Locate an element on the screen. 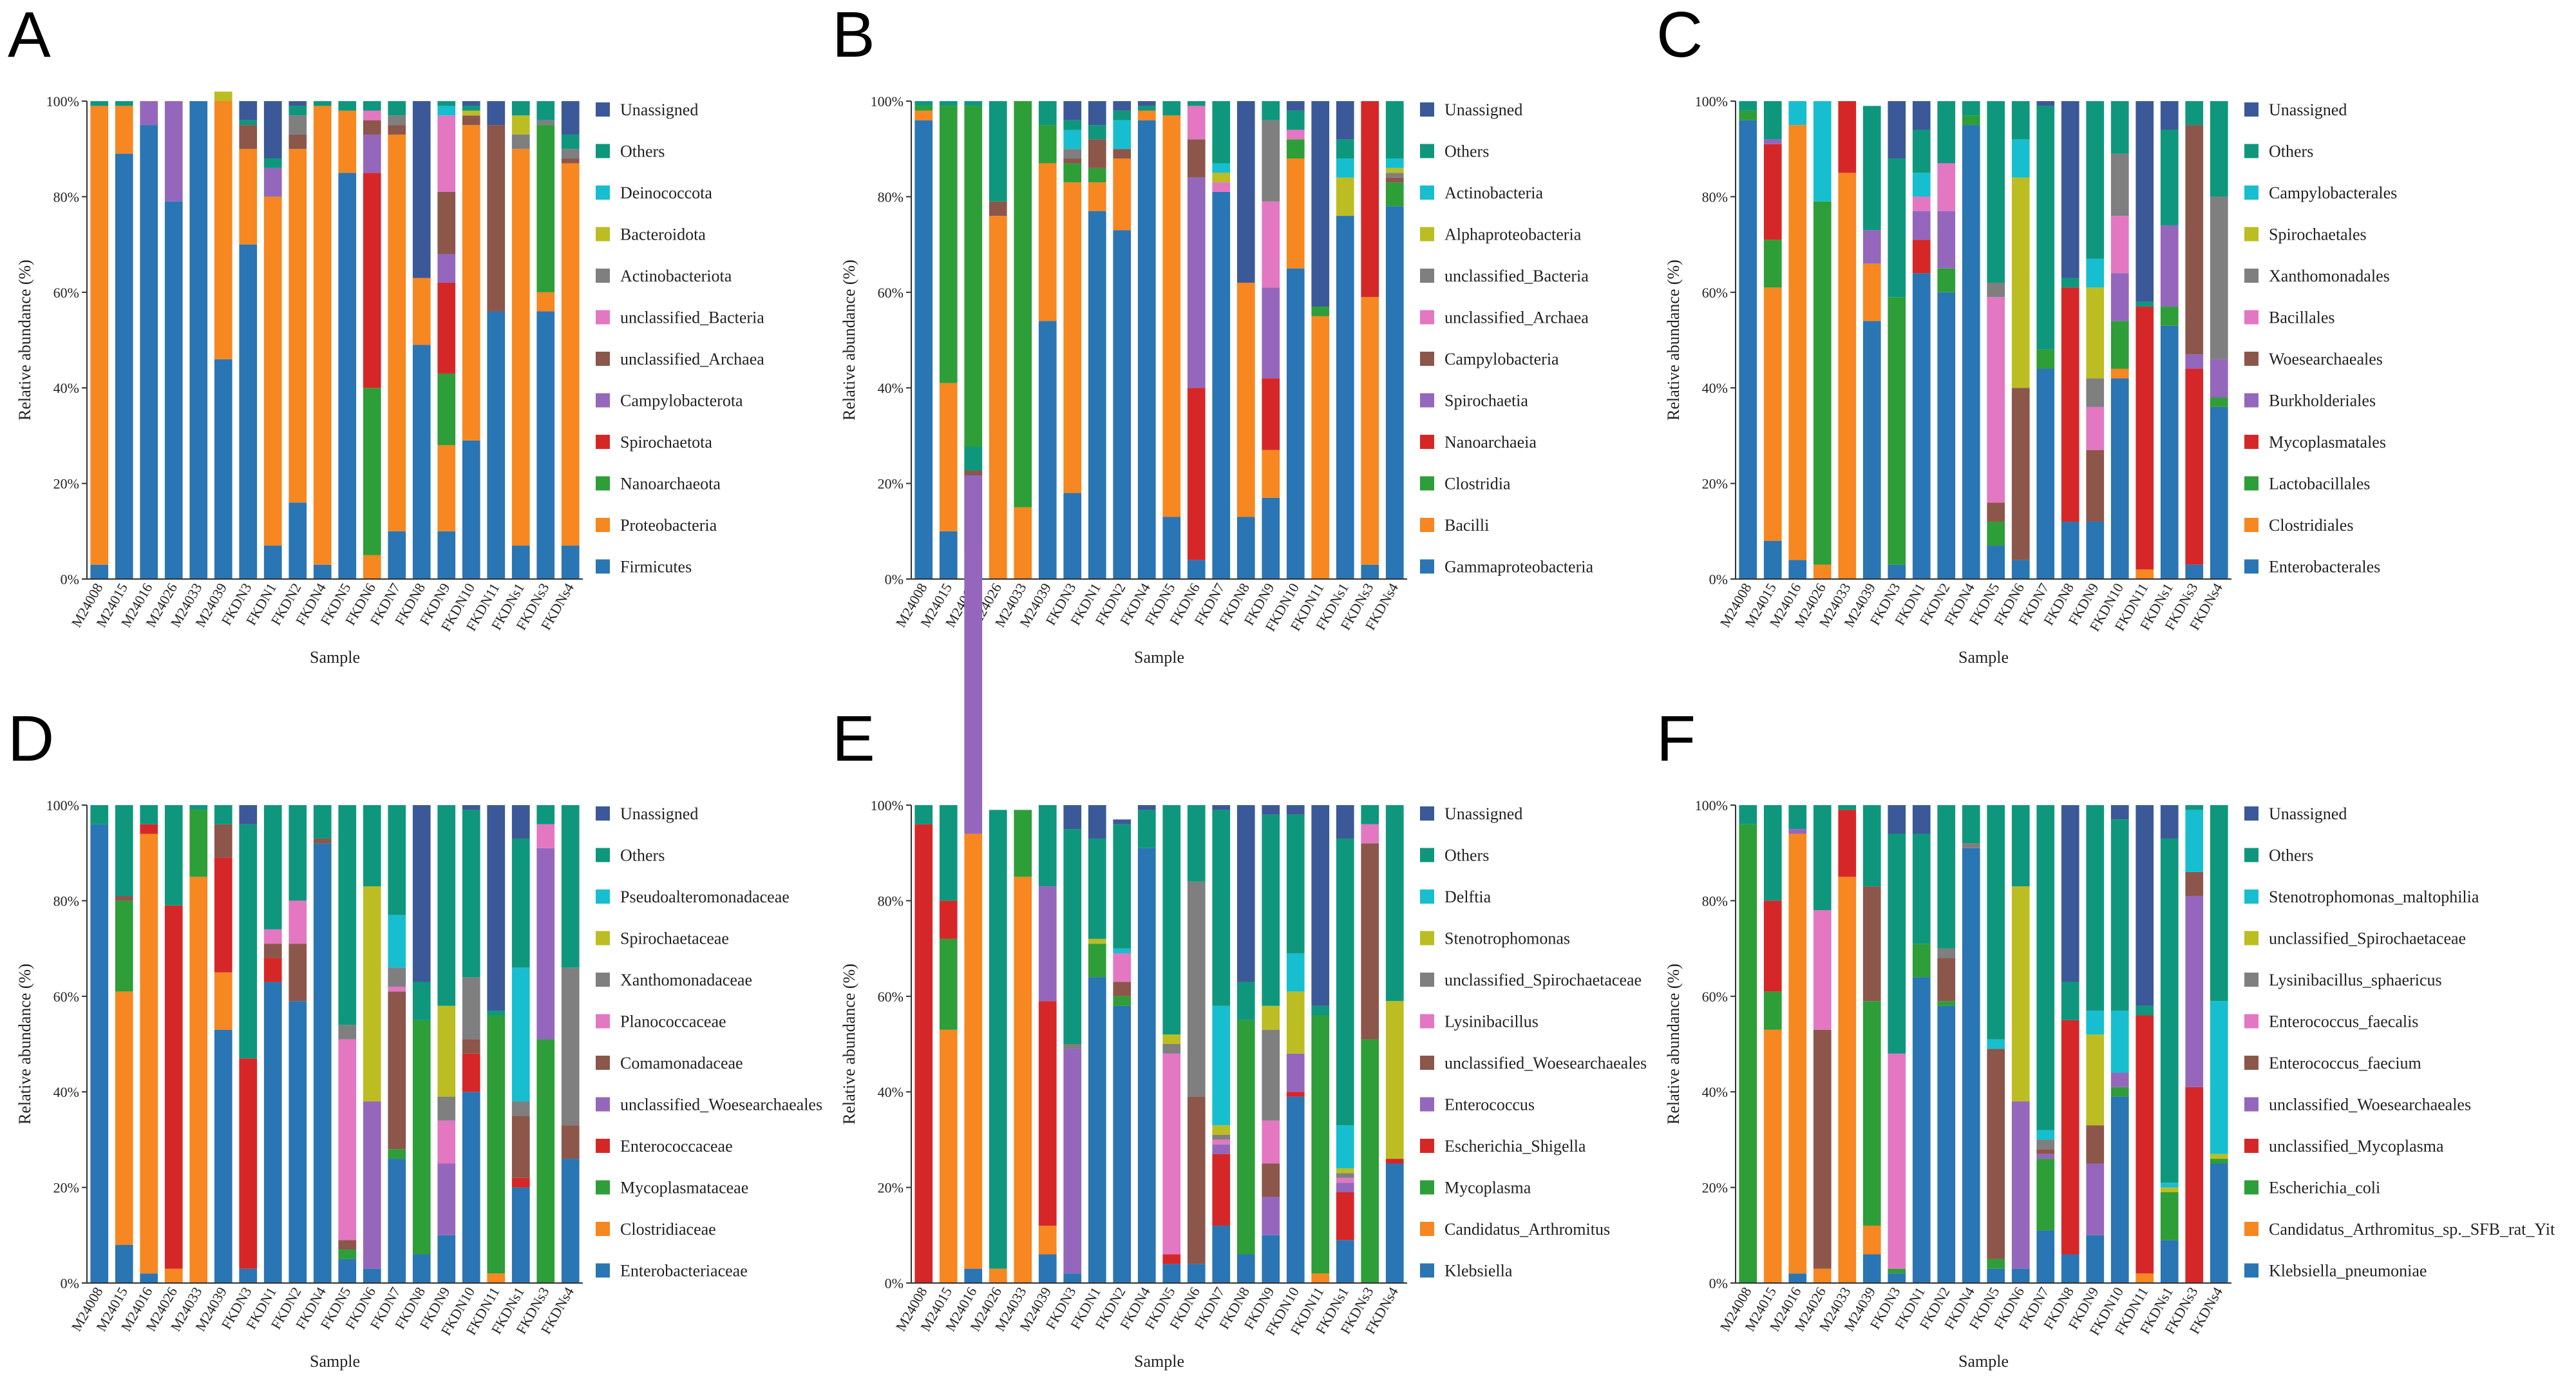 The height and width of the screenshot is (1379, 2576). y-tick-label: 80% is located at coordinates (1715, 901).